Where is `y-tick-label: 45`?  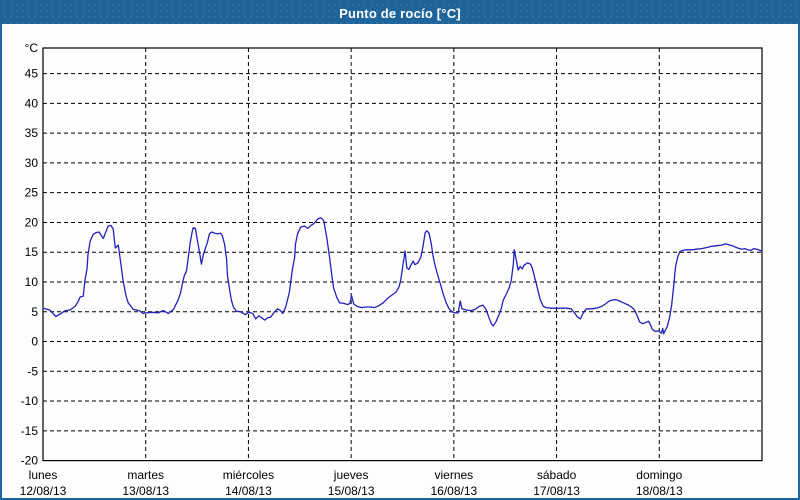
y-tick-label: 45 is located at coordinates (32, 74).